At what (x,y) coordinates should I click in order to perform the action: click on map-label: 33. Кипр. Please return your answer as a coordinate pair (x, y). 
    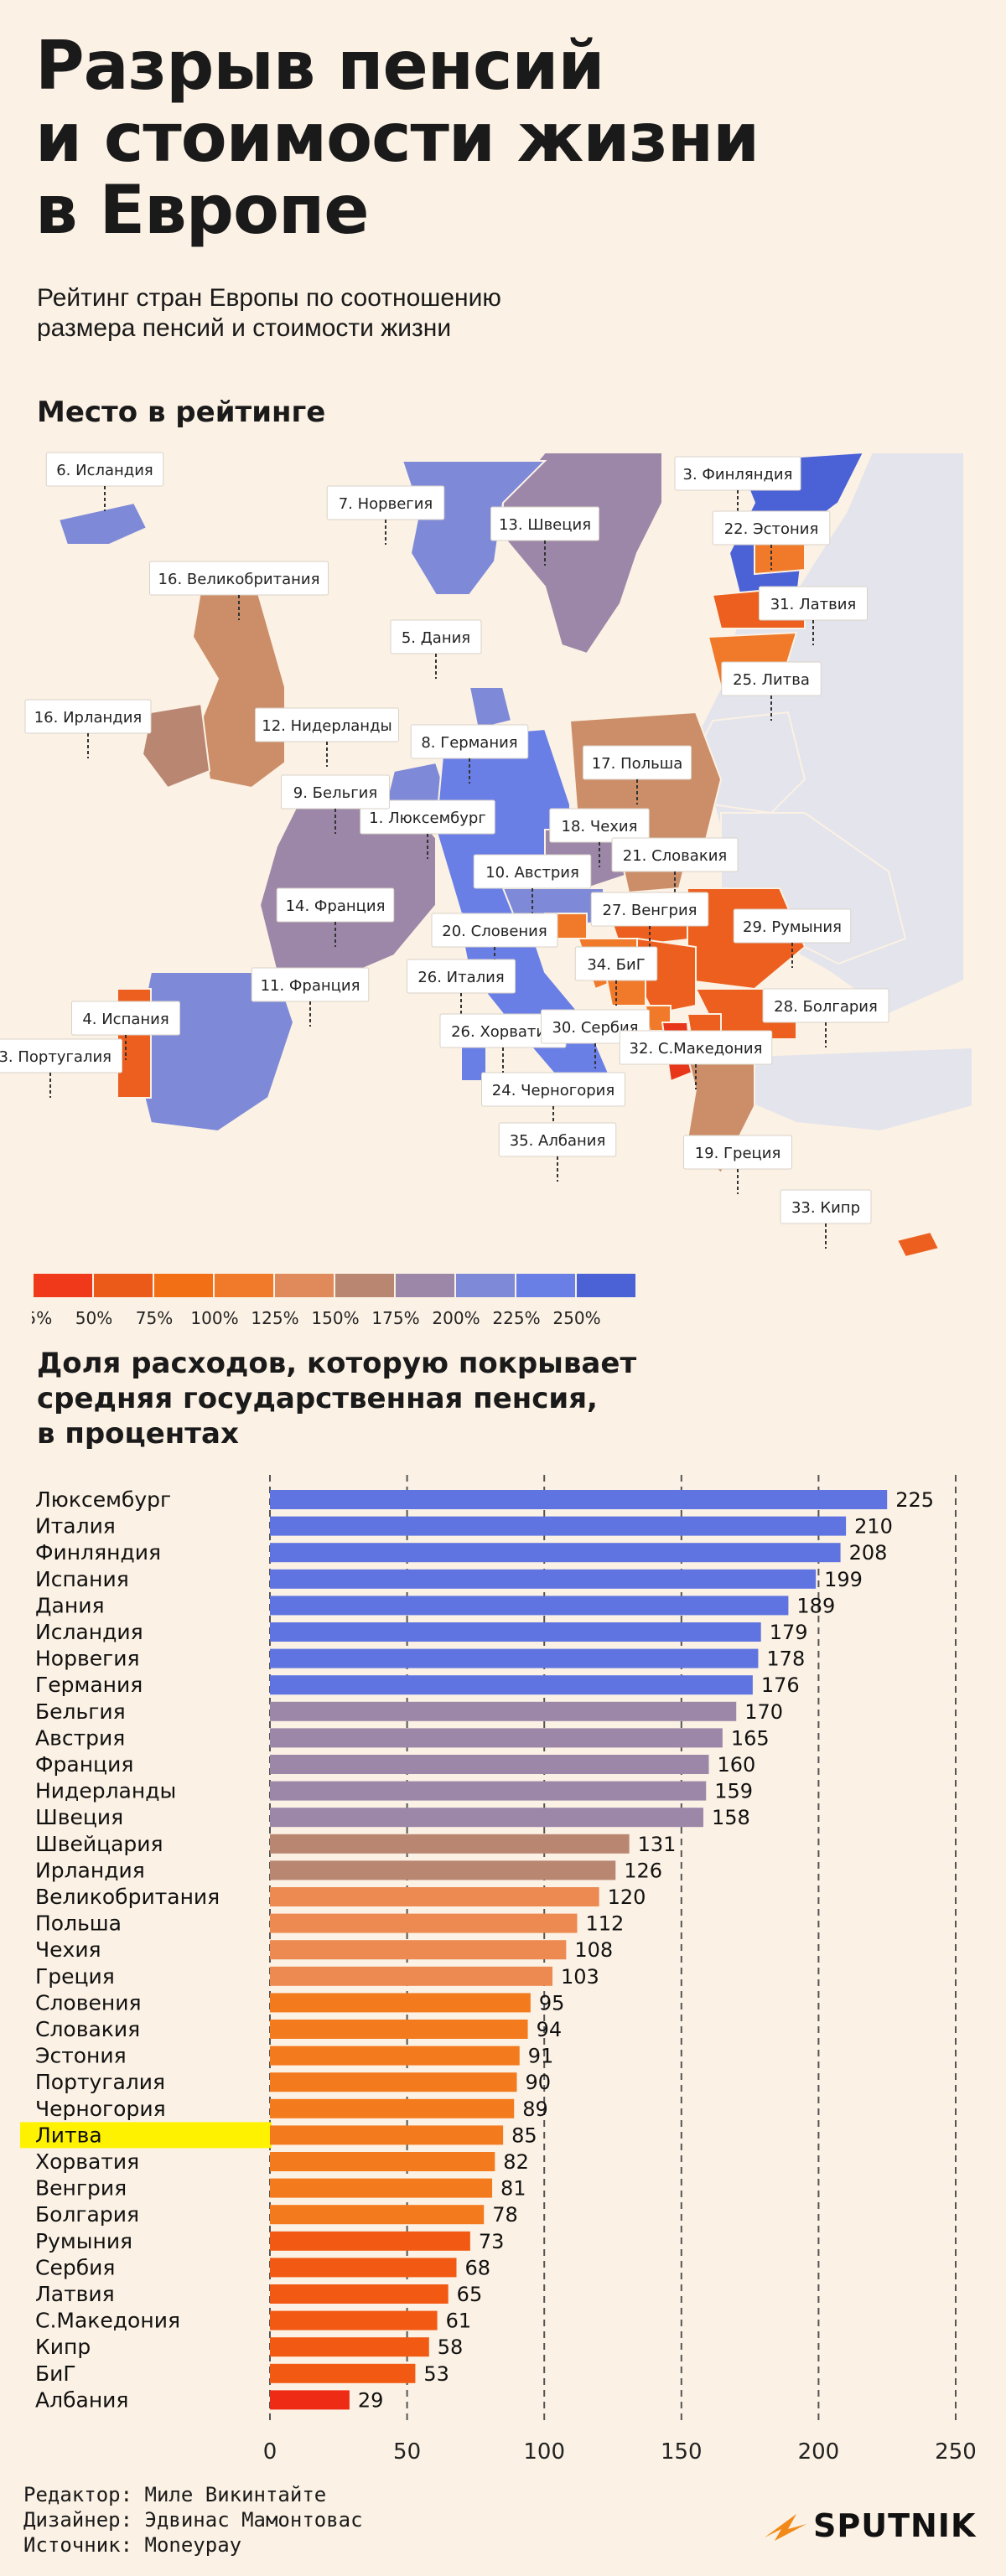
    Looking at the image, I should click on (826, 1219).